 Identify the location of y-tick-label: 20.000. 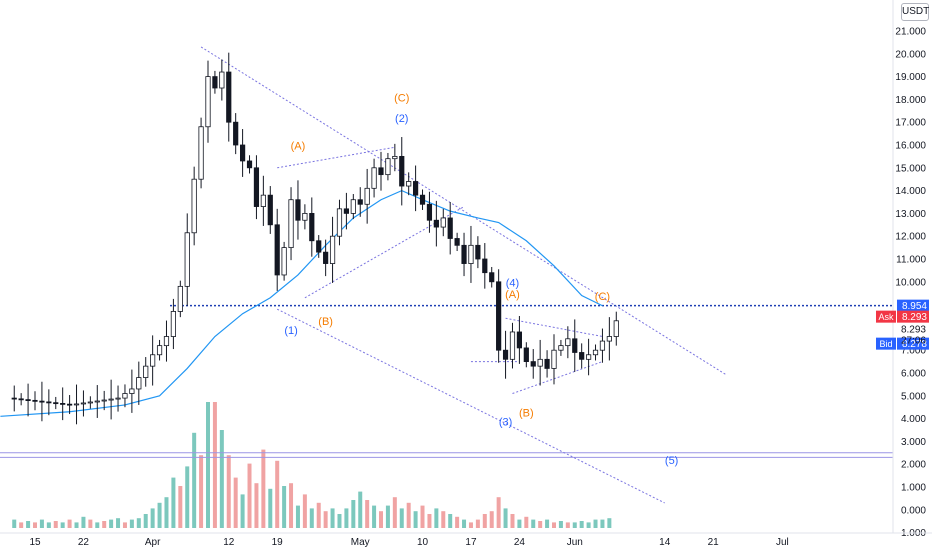
(910, 54).